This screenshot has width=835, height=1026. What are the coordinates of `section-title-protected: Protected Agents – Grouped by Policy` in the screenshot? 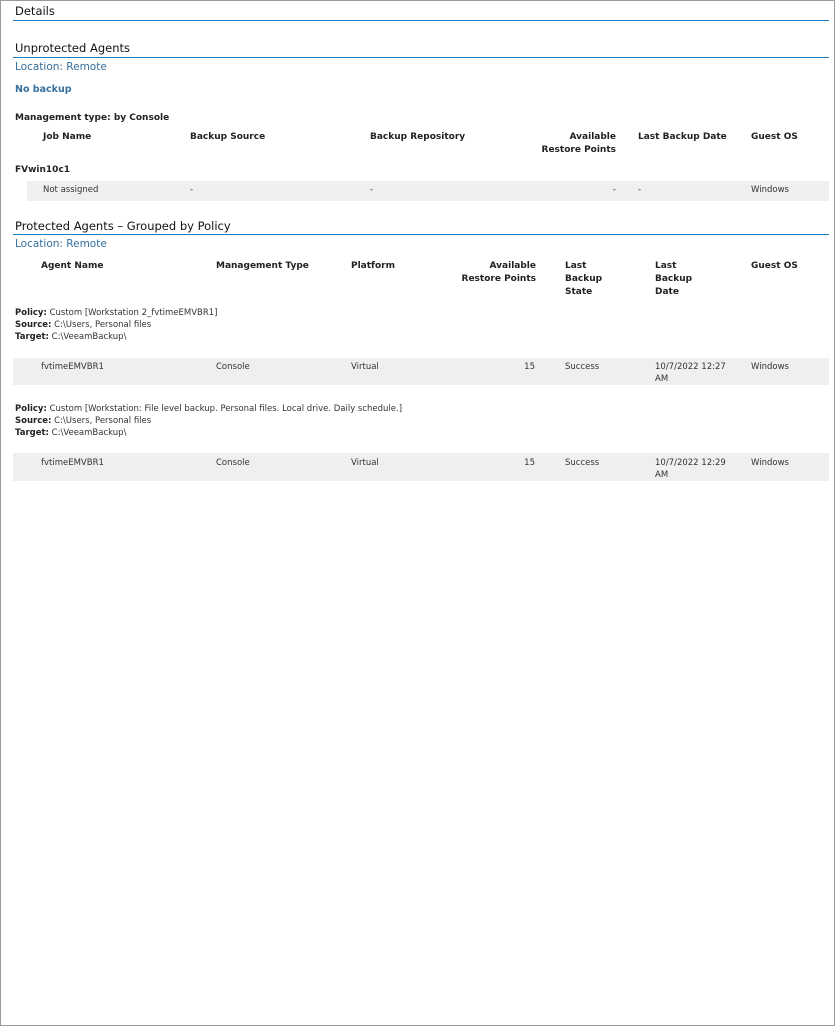 It's located at (123, 226).